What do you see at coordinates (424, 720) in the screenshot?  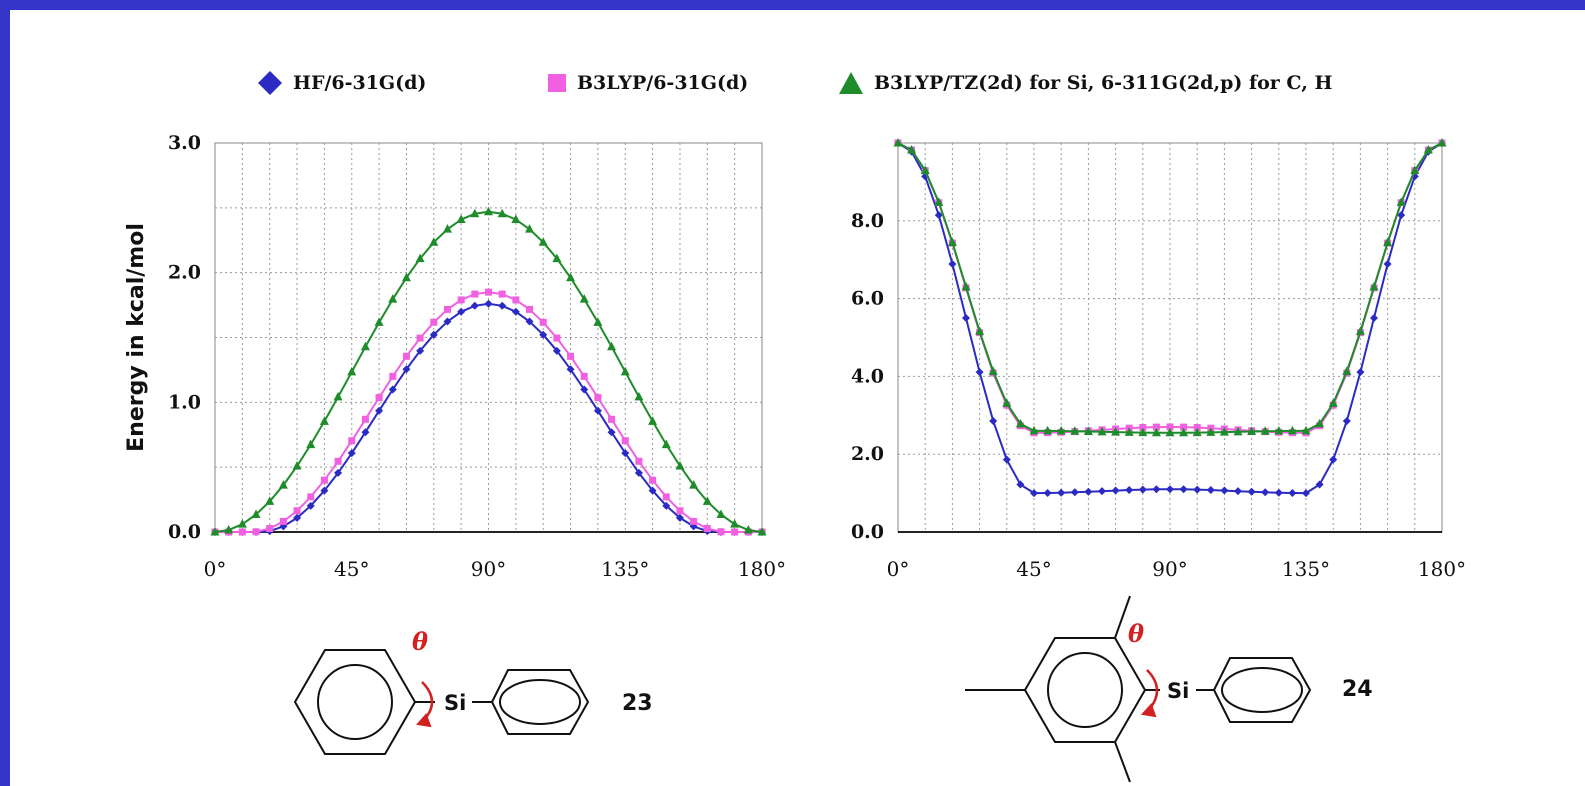 I see `arrow-head-icon` at bounding box center [424, 720].